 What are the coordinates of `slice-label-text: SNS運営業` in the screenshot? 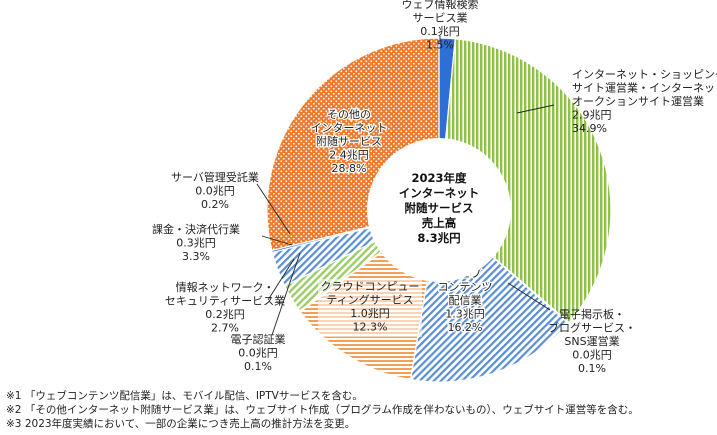 It's located at (591, 341).